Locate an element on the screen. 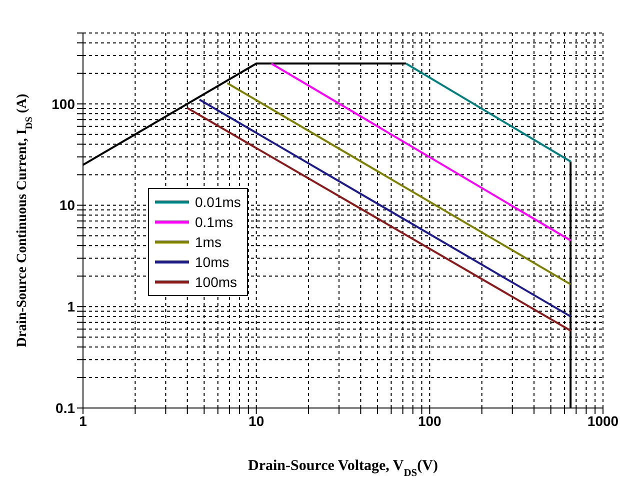 The image size is (637, 488). x-axis-title: Drain-Source Voltage, V$_{DS}$(V) is located at coordinates (343, 468).